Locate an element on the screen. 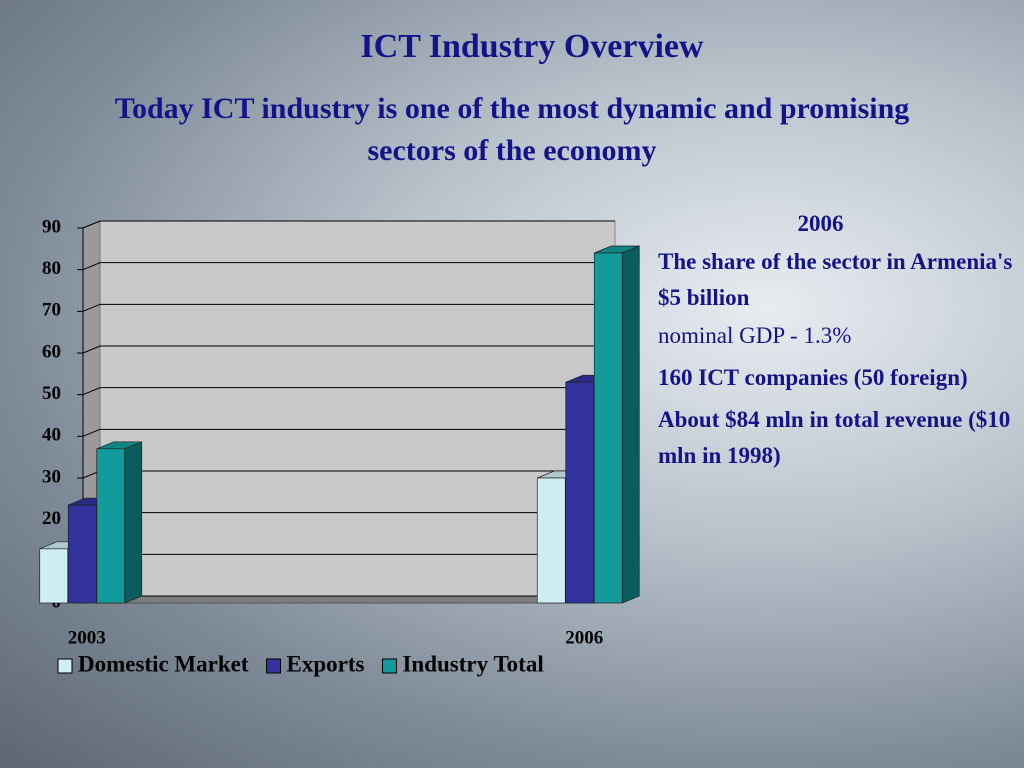 The width and height of the screenshot is (1024, 768). y-tick-label: 40 is located at coordinates (51, 435).